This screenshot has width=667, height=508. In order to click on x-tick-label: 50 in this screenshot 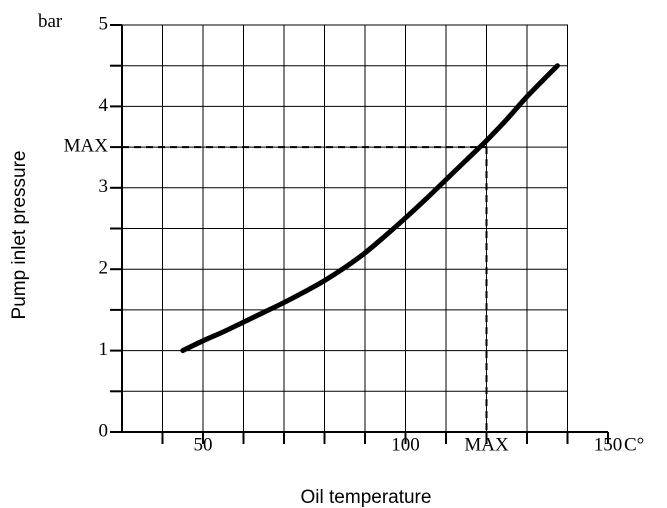, I will do `click(203, 444)`.